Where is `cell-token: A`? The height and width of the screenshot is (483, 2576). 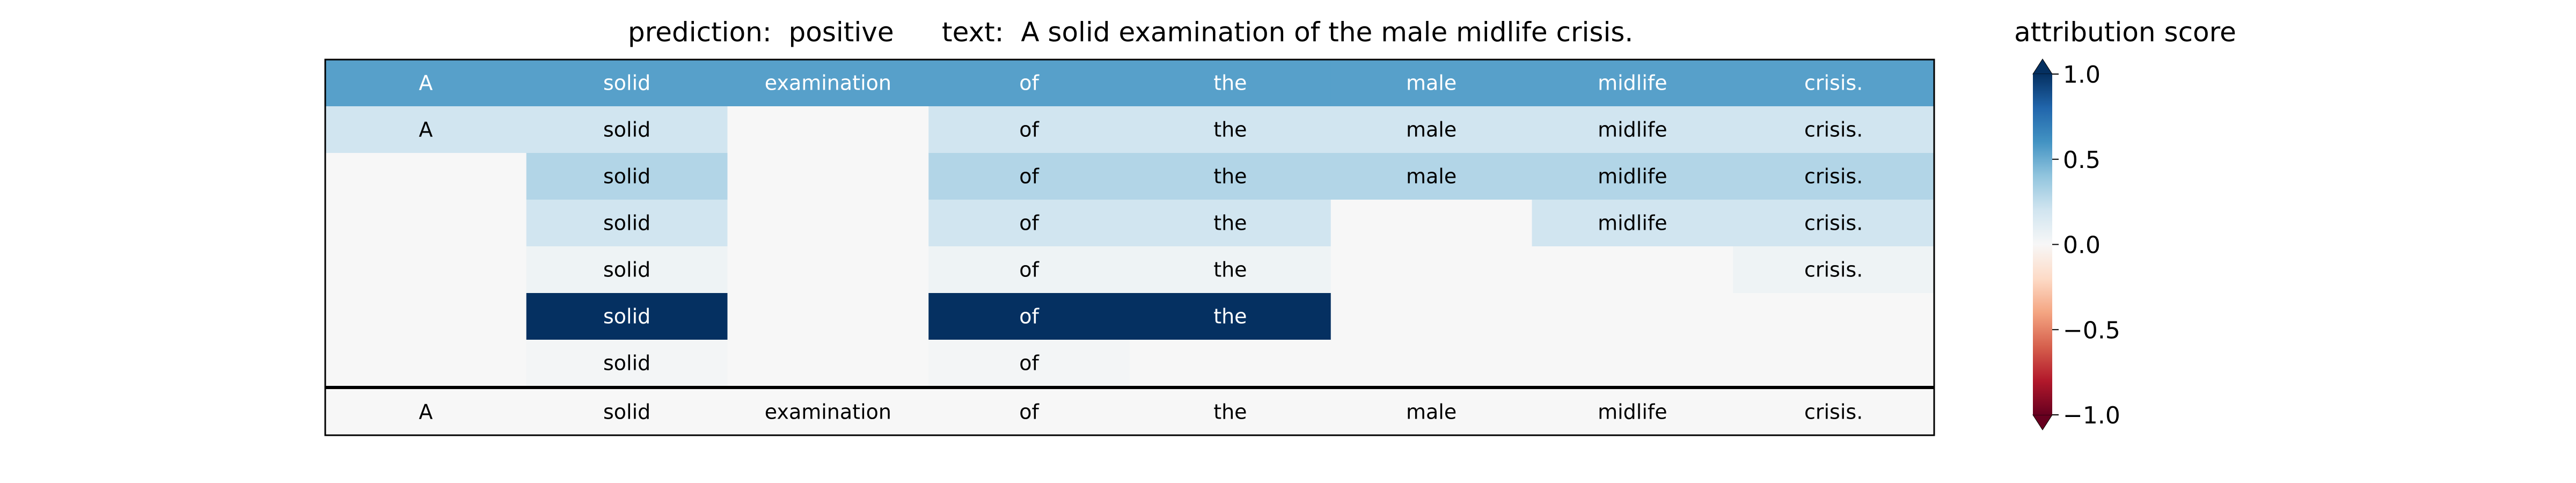 cell-token: A is located at coordinates (426, 130).